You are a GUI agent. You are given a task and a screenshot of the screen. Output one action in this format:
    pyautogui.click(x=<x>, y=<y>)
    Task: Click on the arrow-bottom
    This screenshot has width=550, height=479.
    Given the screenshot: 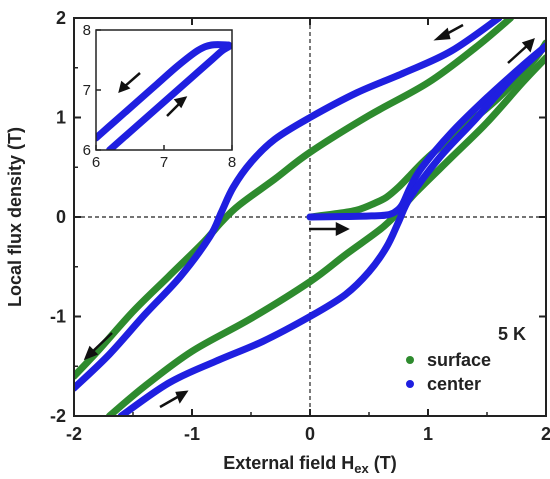 What is the action you would take?
    pyautogui.click(x=174, y=399)
    